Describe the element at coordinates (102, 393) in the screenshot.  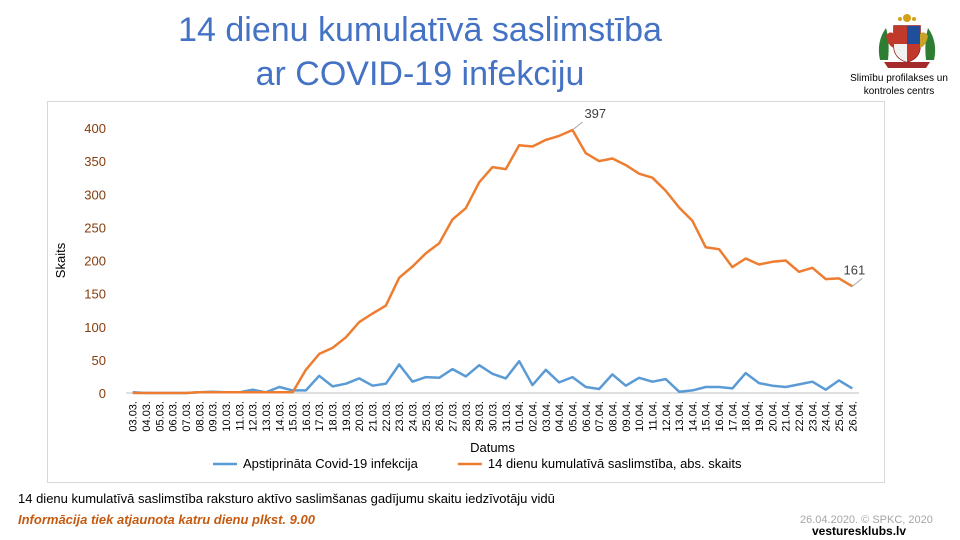
I see `y-tick-label: 0` at that location.